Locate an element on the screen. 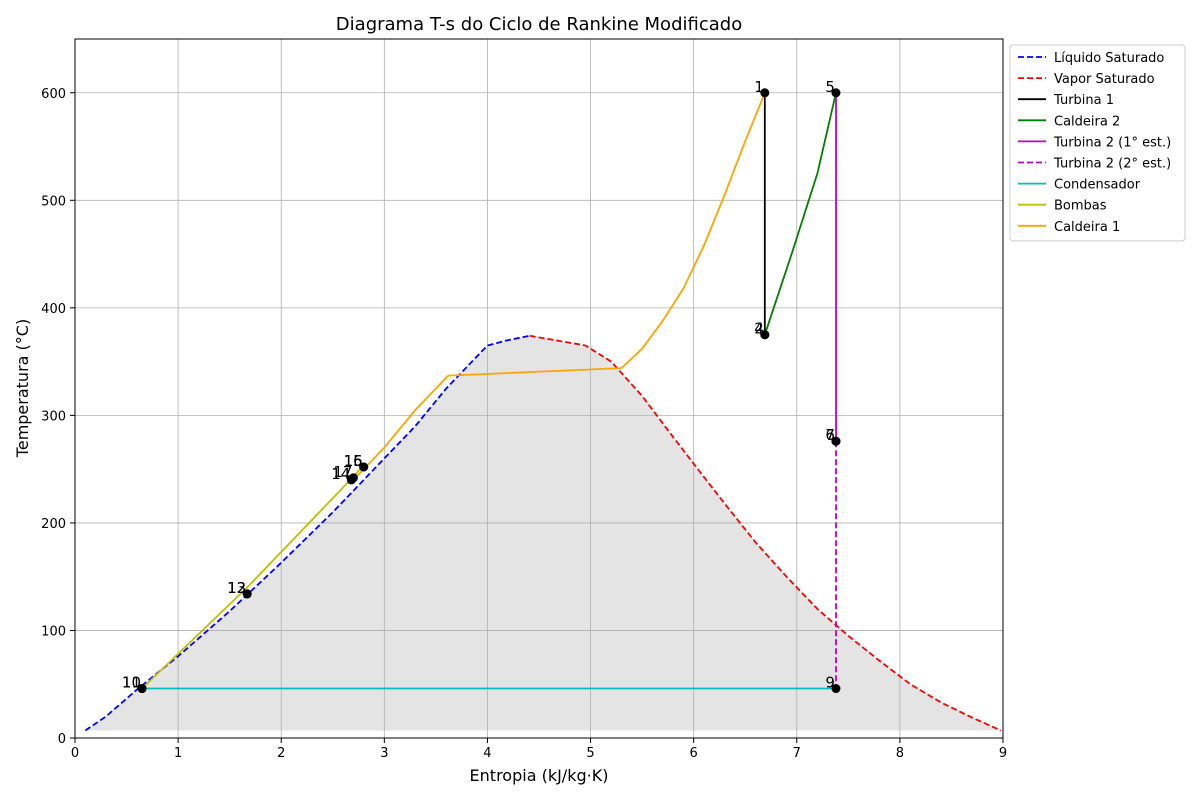 The height and width of the screenshot is (800, 1200). x-tick-label: 2 is located at coordinates (281, 753).